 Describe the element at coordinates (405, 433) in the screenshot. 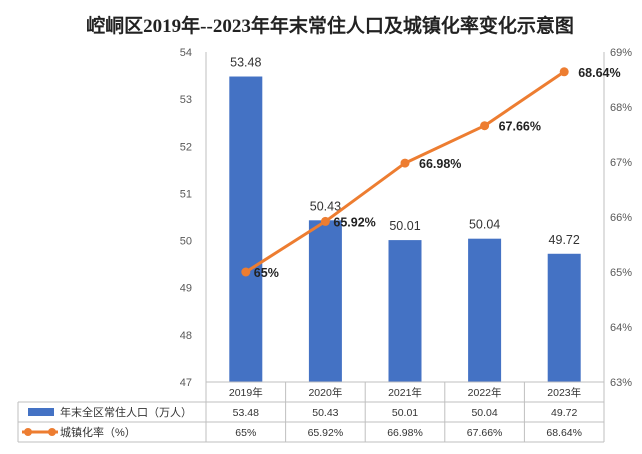

I see `table-cell: 66.98%` at that location.